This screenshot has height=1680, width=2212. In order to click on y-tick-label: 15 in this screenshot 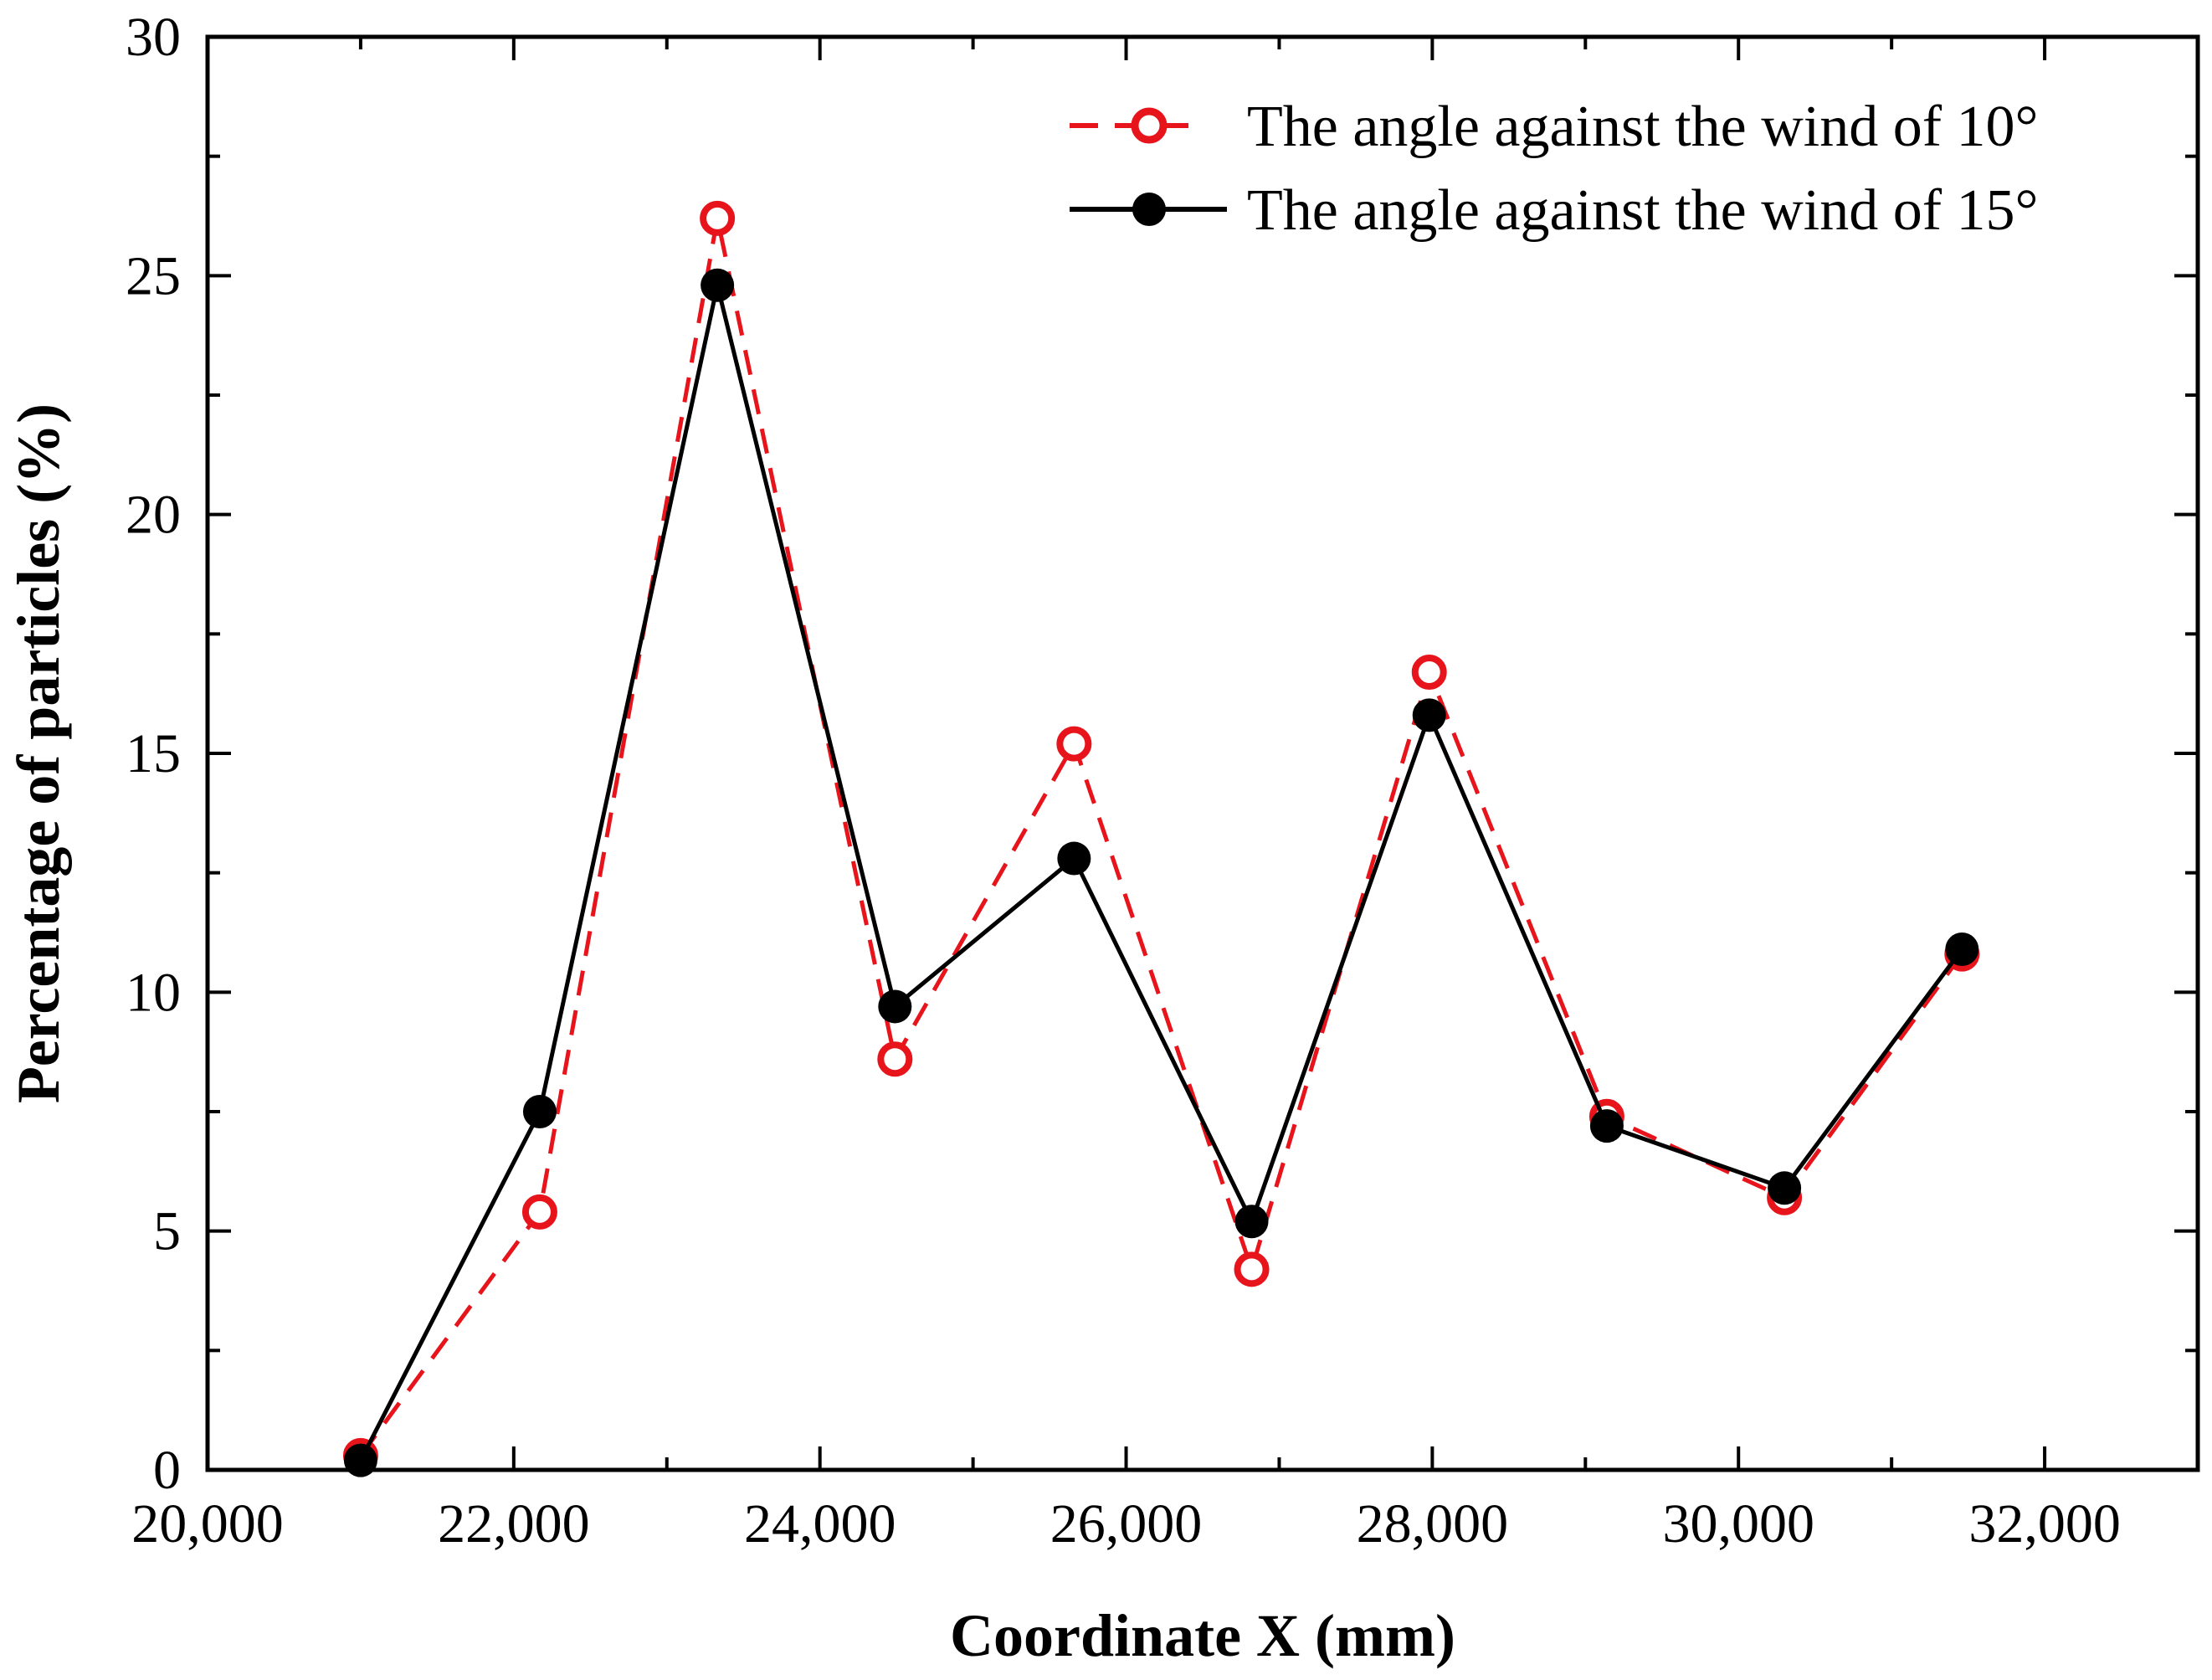, I will do `click(153, 753)`.